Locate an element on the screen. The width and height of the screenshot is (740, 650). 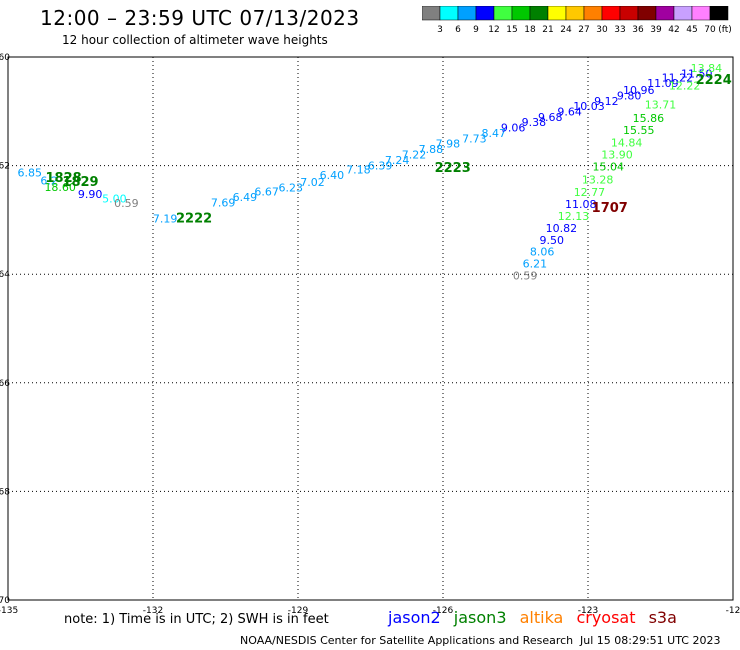
wave-height-label: 12.77 is located at coordinates (590, 192).